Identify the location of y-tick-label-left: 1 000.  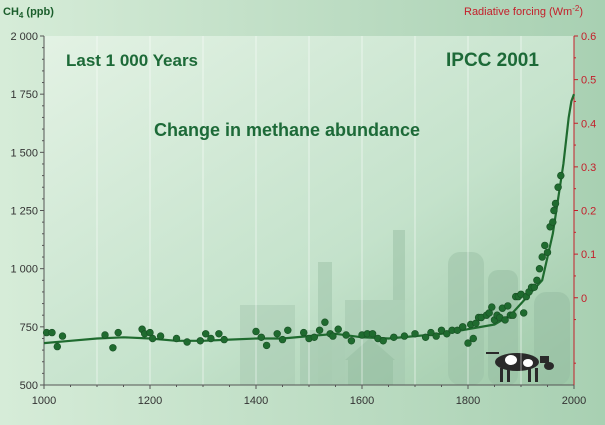
(24, 270).